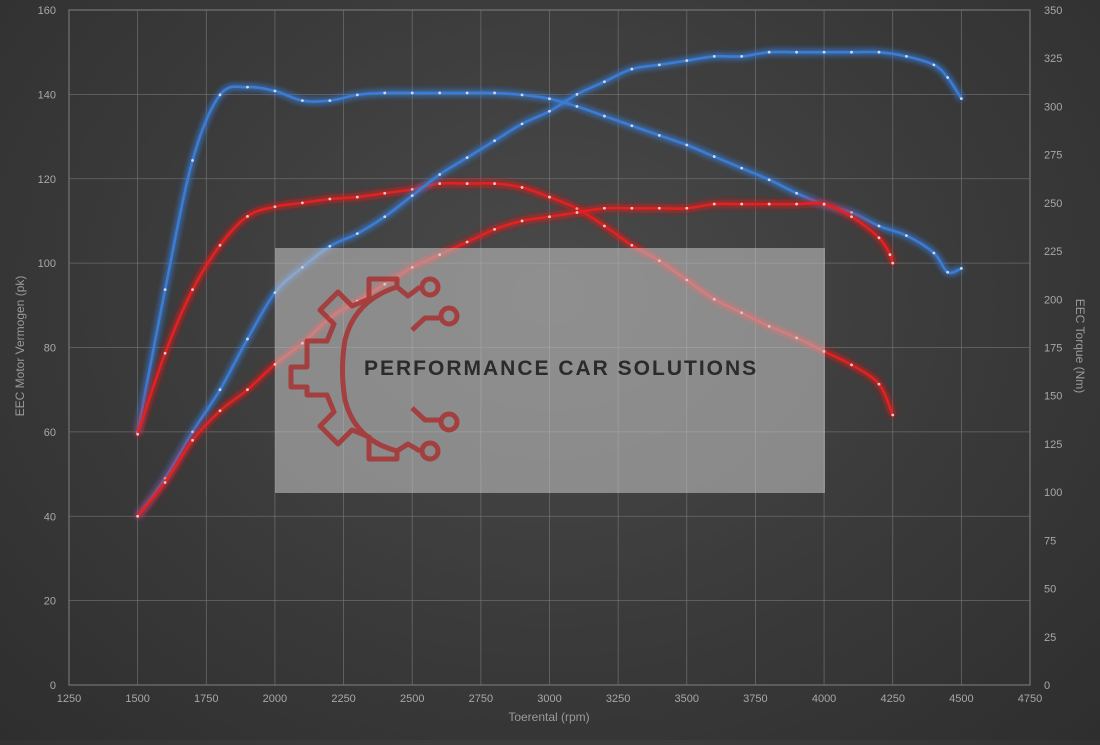 This screenshot has height=745, width=1100. What do you see at coordinates (137, 699) in the screenshot?
I see `x-tick-label: 1500` at bounding box center [137, 699].